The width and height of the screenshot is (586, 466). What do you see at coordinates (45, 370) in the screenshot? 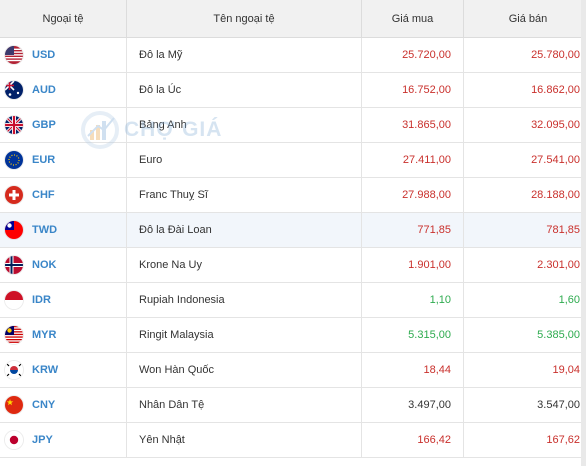
I see `currency-code: KRW` at bounding box center [45, 370].